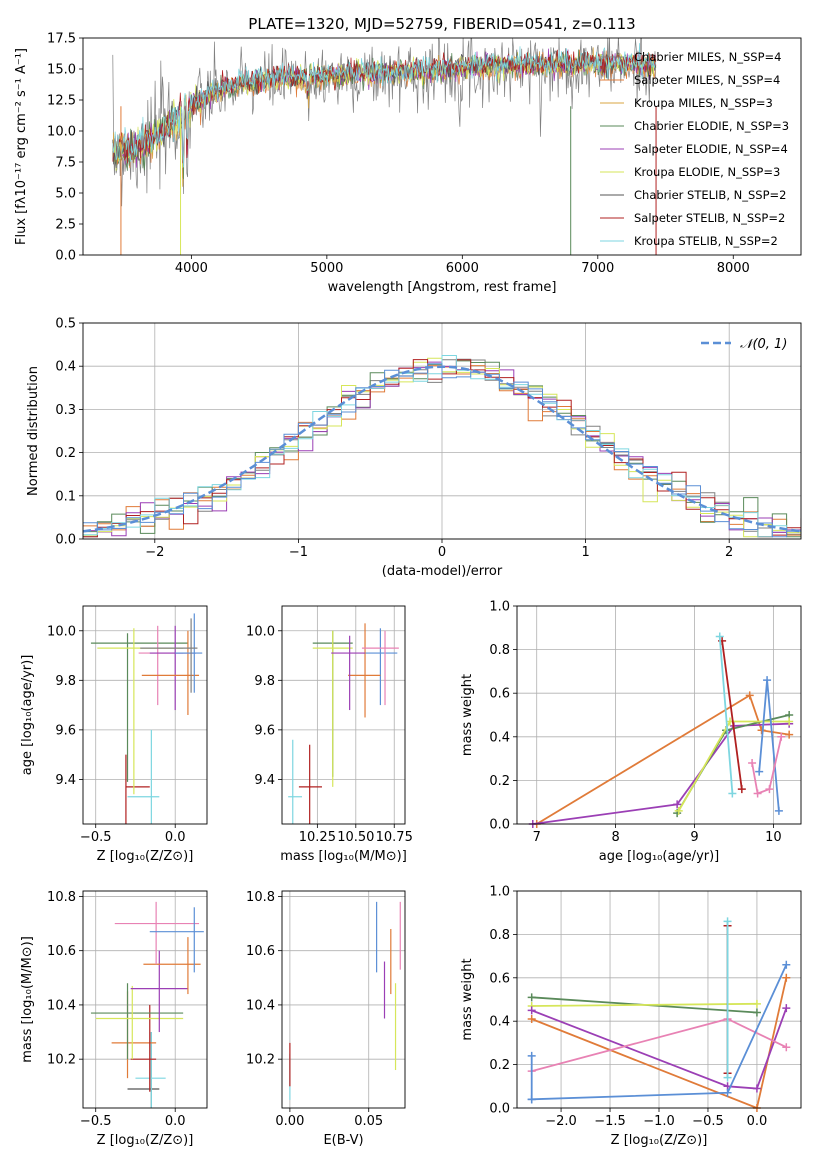  What do you see at coordinates (729, 552) in the screenshot?
I see `tick-label-x: 2` at bounding box center [729, 552].